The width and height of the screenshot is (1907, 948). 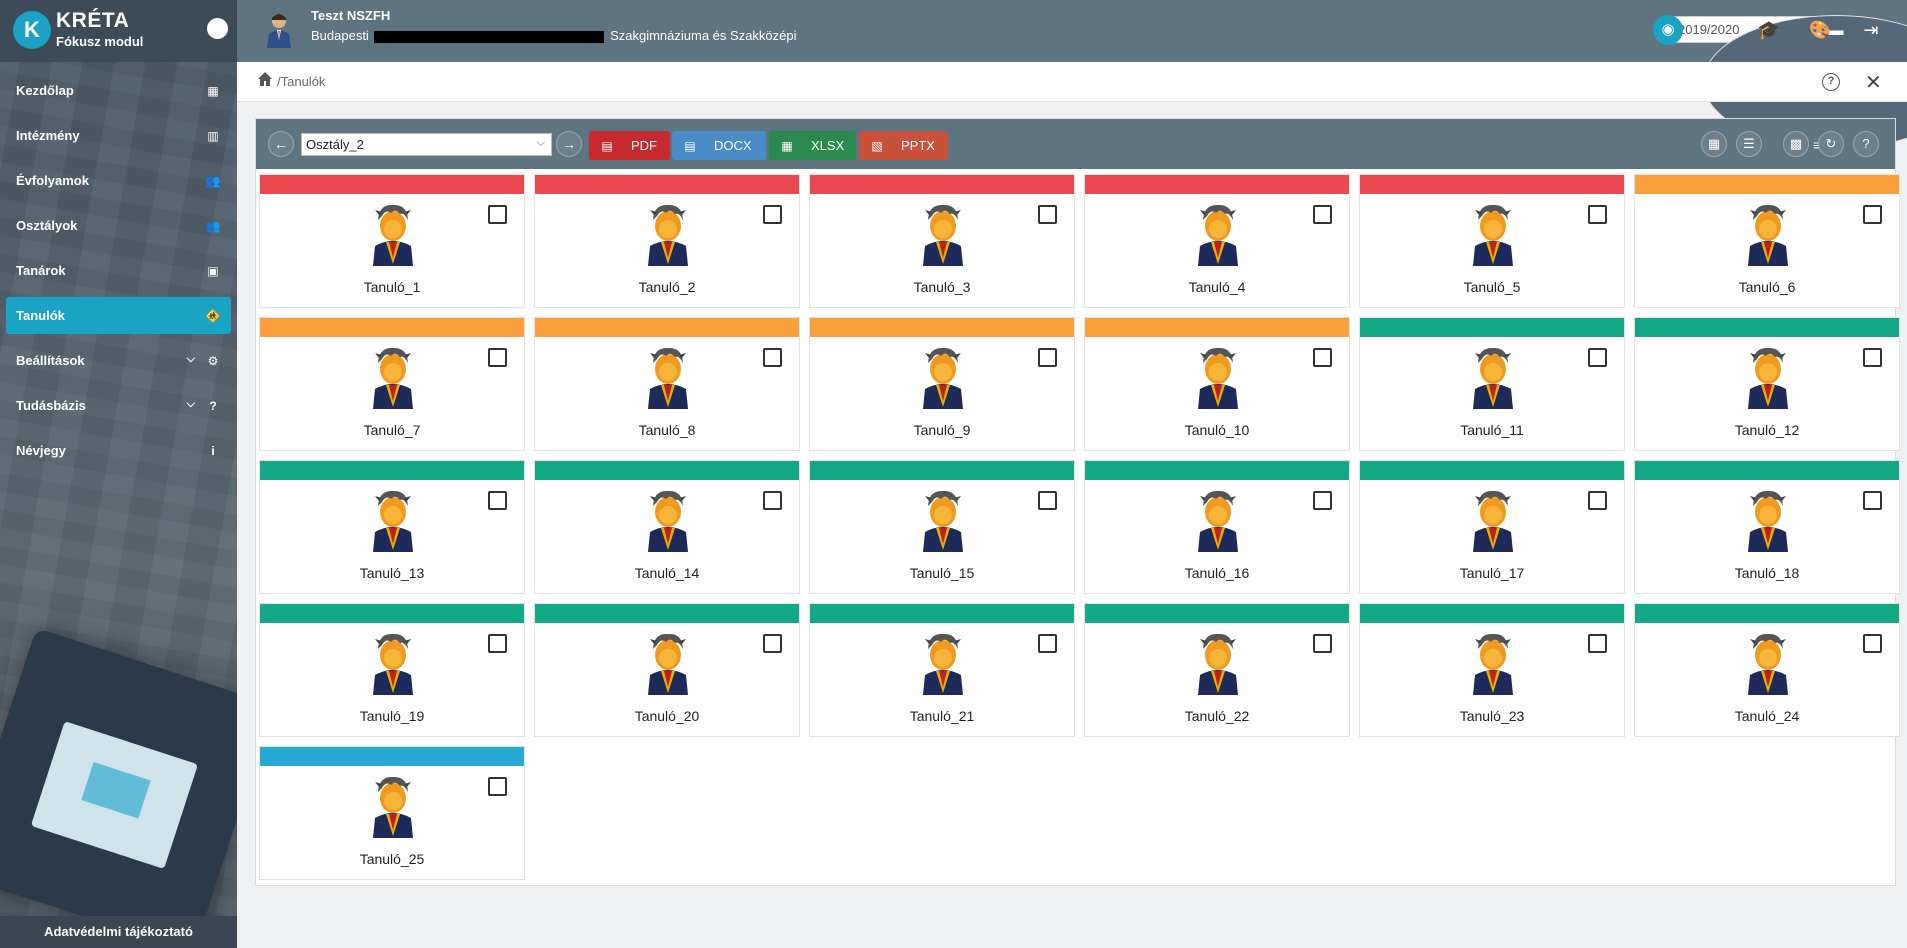 I want to click on student-name: Tanuló_2, so click(x=667, y=287).